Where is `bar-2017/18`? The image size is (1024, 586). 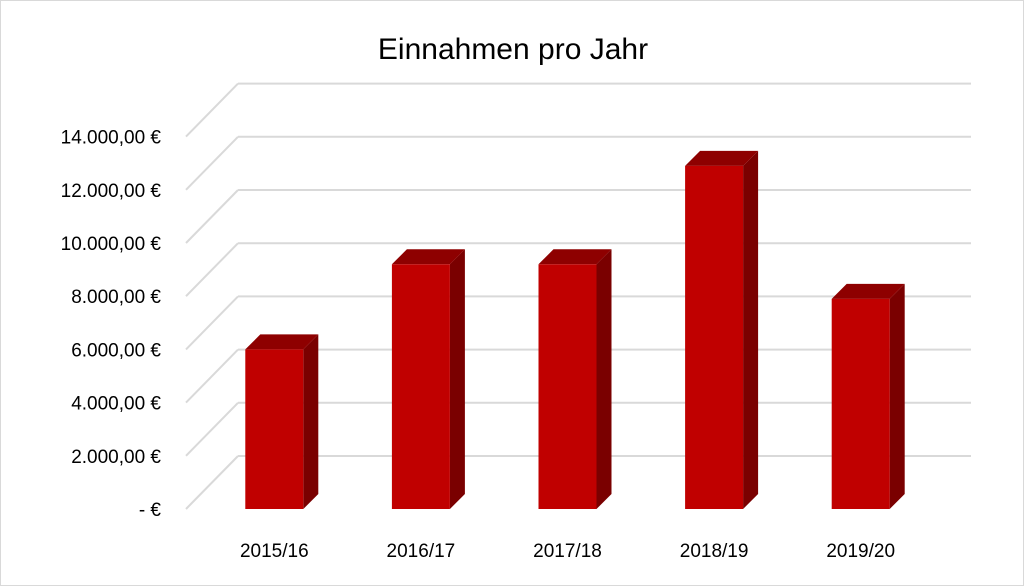
bar-2017/18 is located at coordinates (575, 379).